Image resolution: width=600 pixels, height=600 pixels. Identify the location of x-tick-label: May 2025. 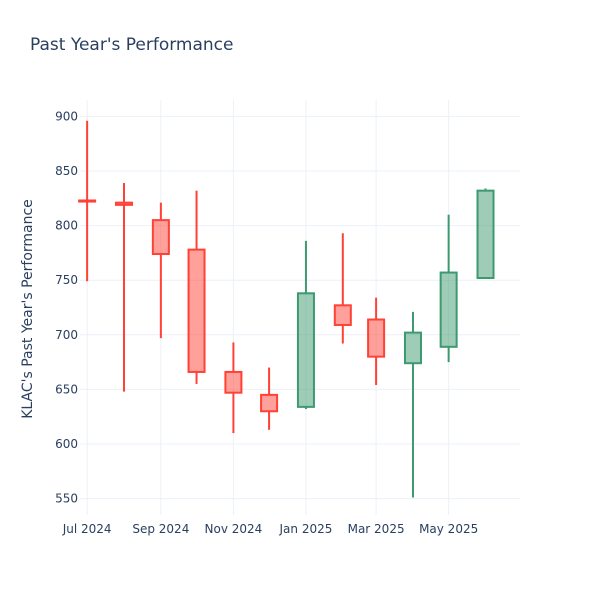
(448, 529).